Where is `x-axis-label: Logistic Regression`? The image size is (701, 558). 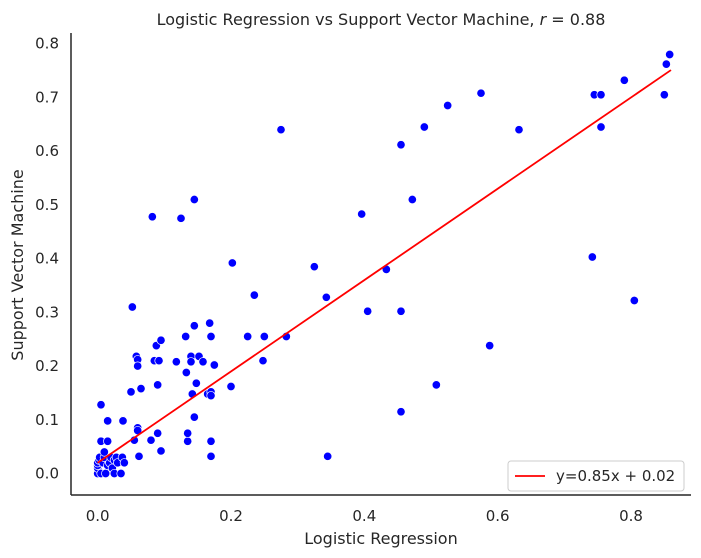 x-axis-label: Logistic Regression is located at coordinates (380, 538).